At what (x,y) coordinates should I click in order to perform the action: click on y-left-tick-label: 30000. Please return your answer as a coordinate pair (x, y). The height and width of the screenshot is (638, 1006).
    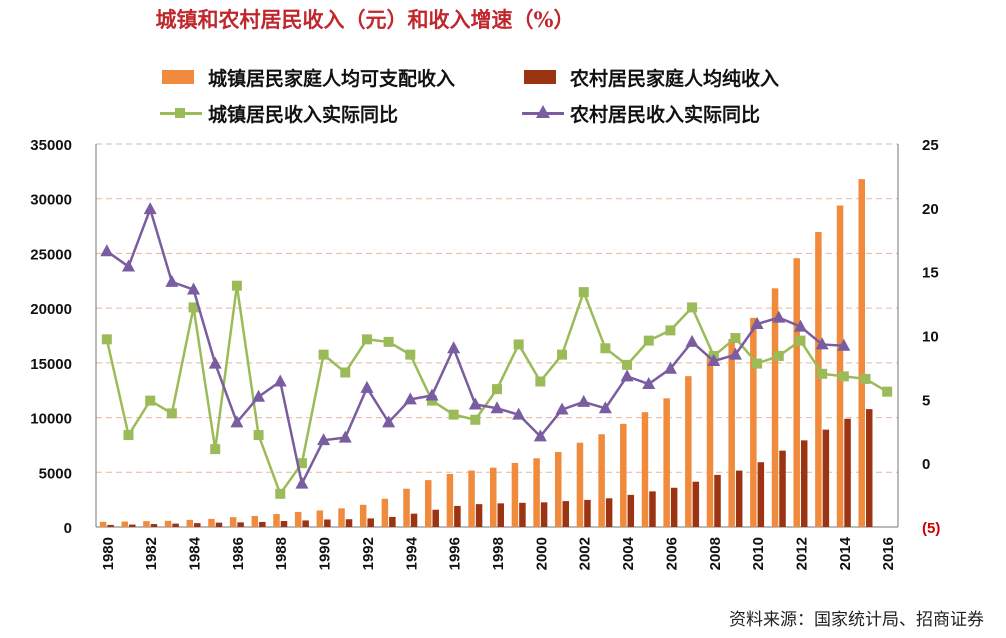
    Looking at the image, I should click on (51, 200).